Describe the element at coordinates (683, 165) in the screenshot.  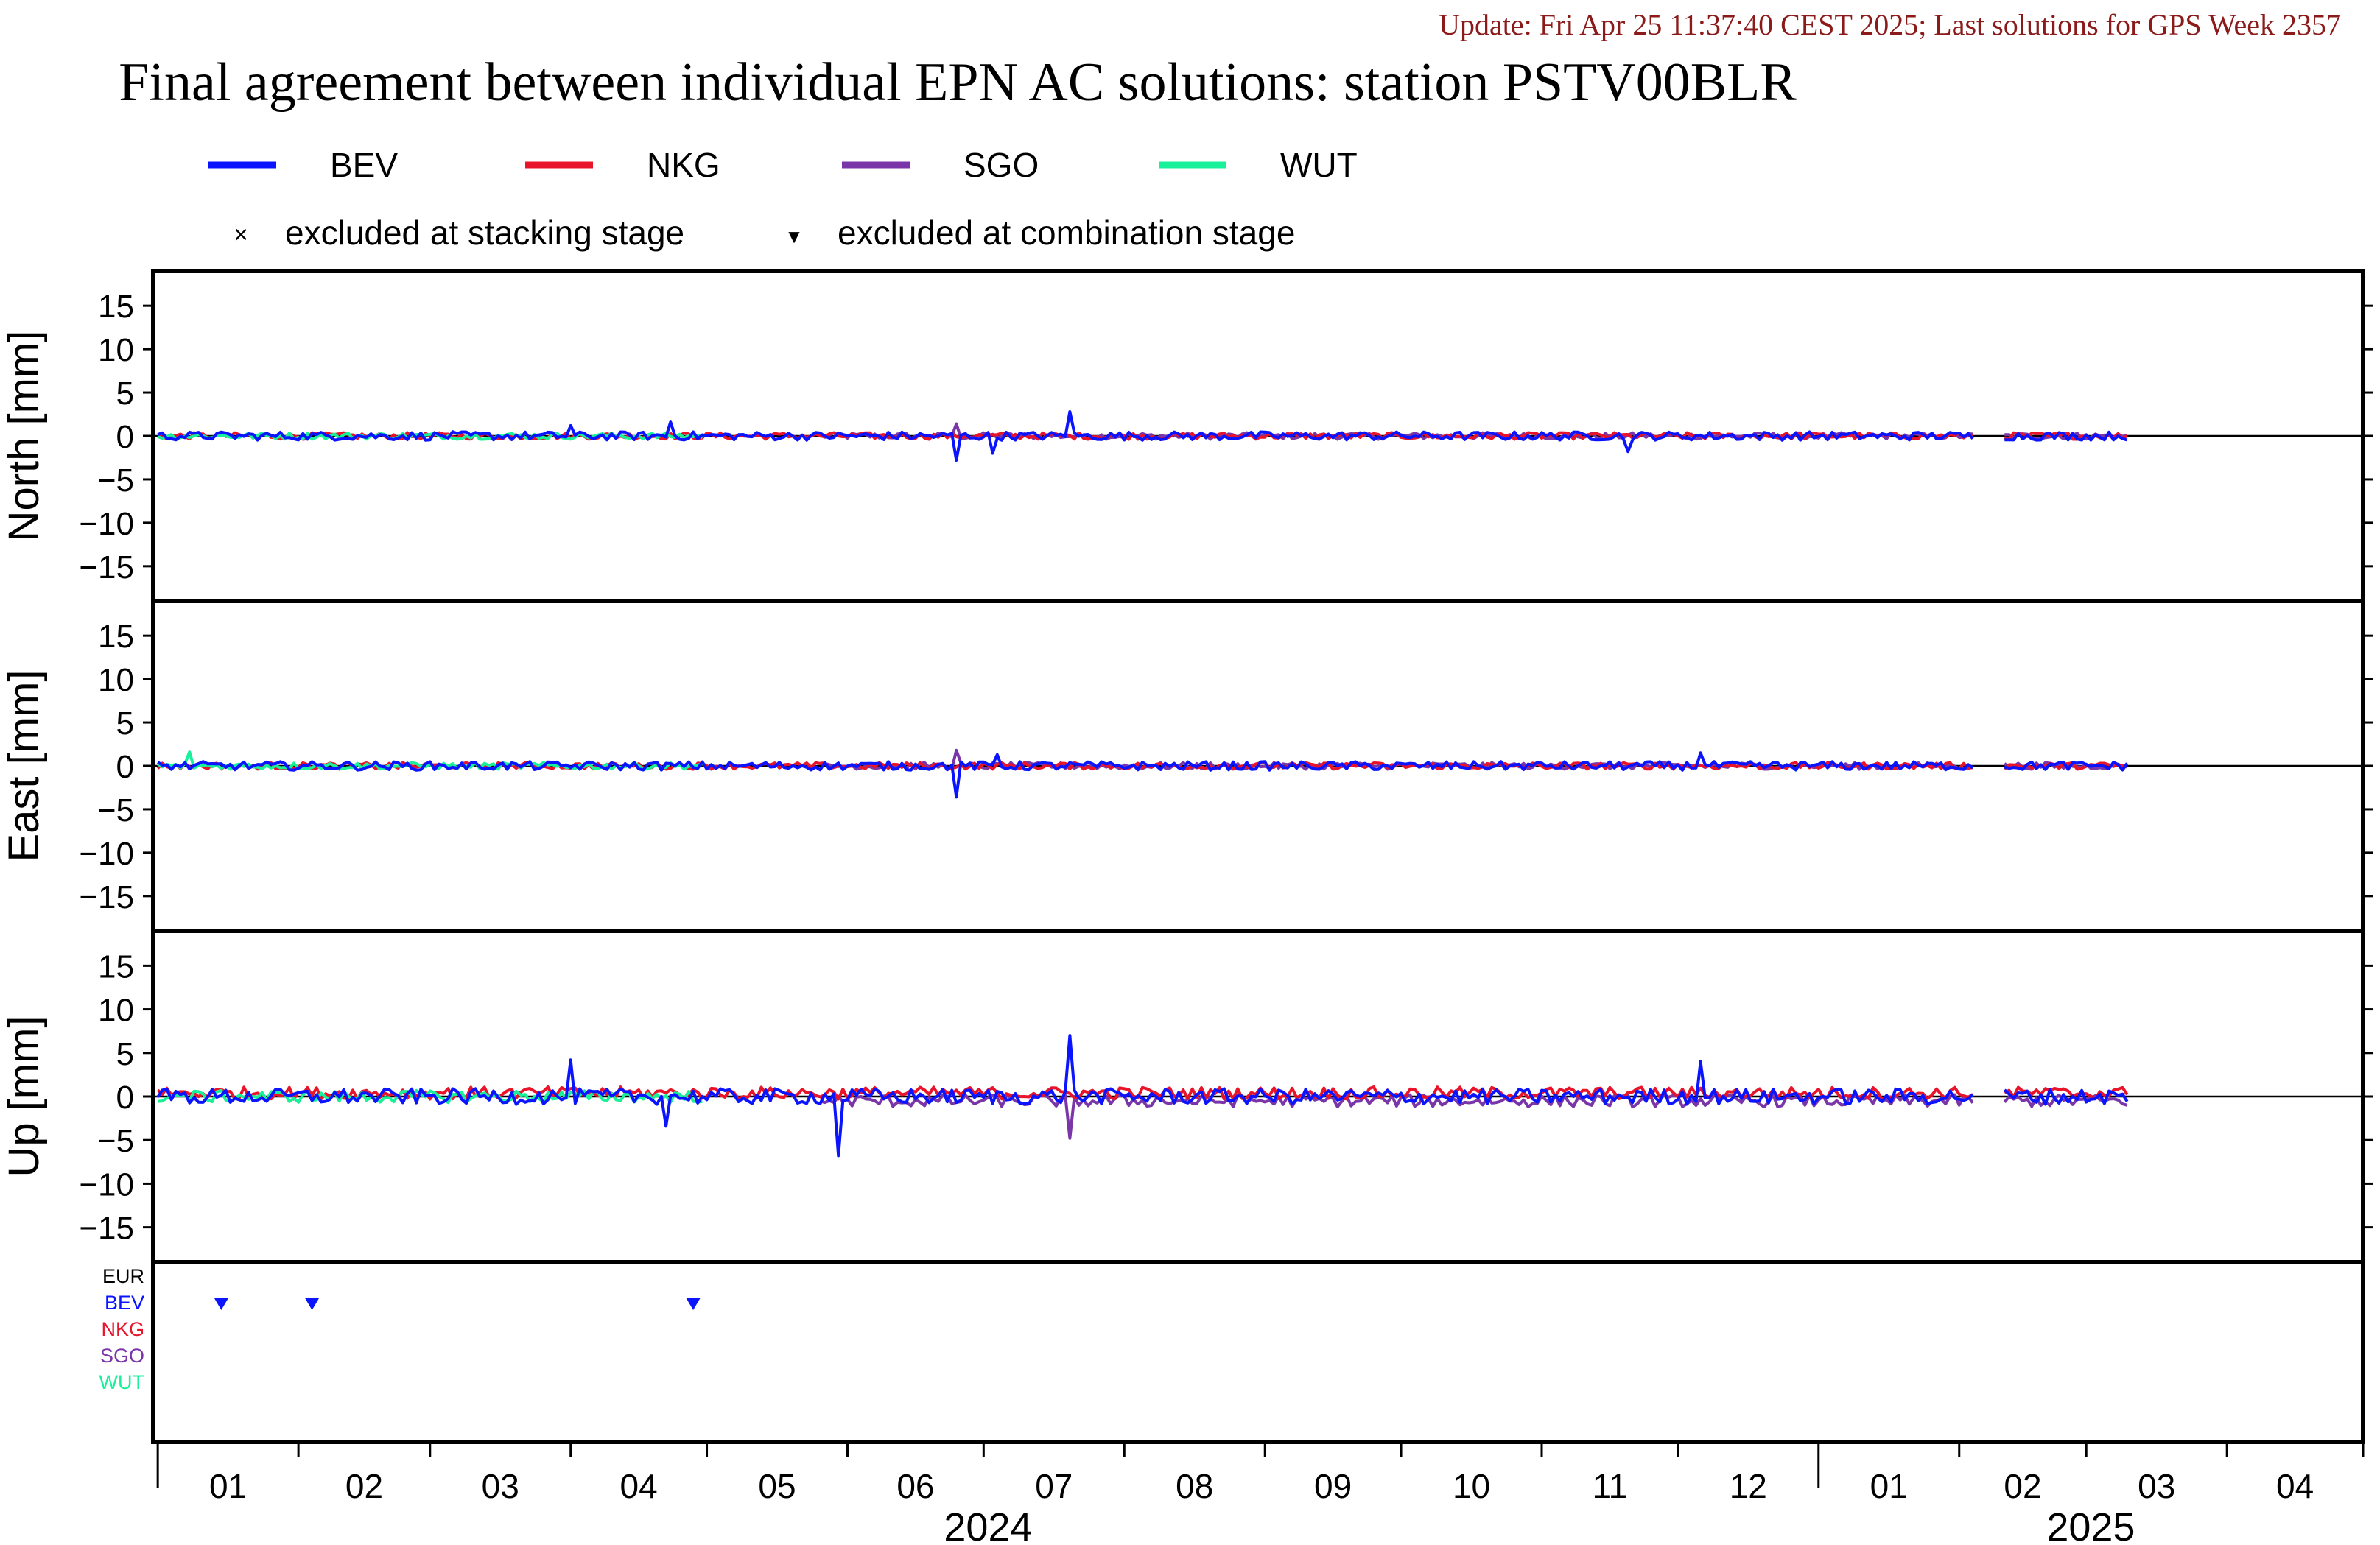
I see `legend-label-nkg: NKG` at that location.